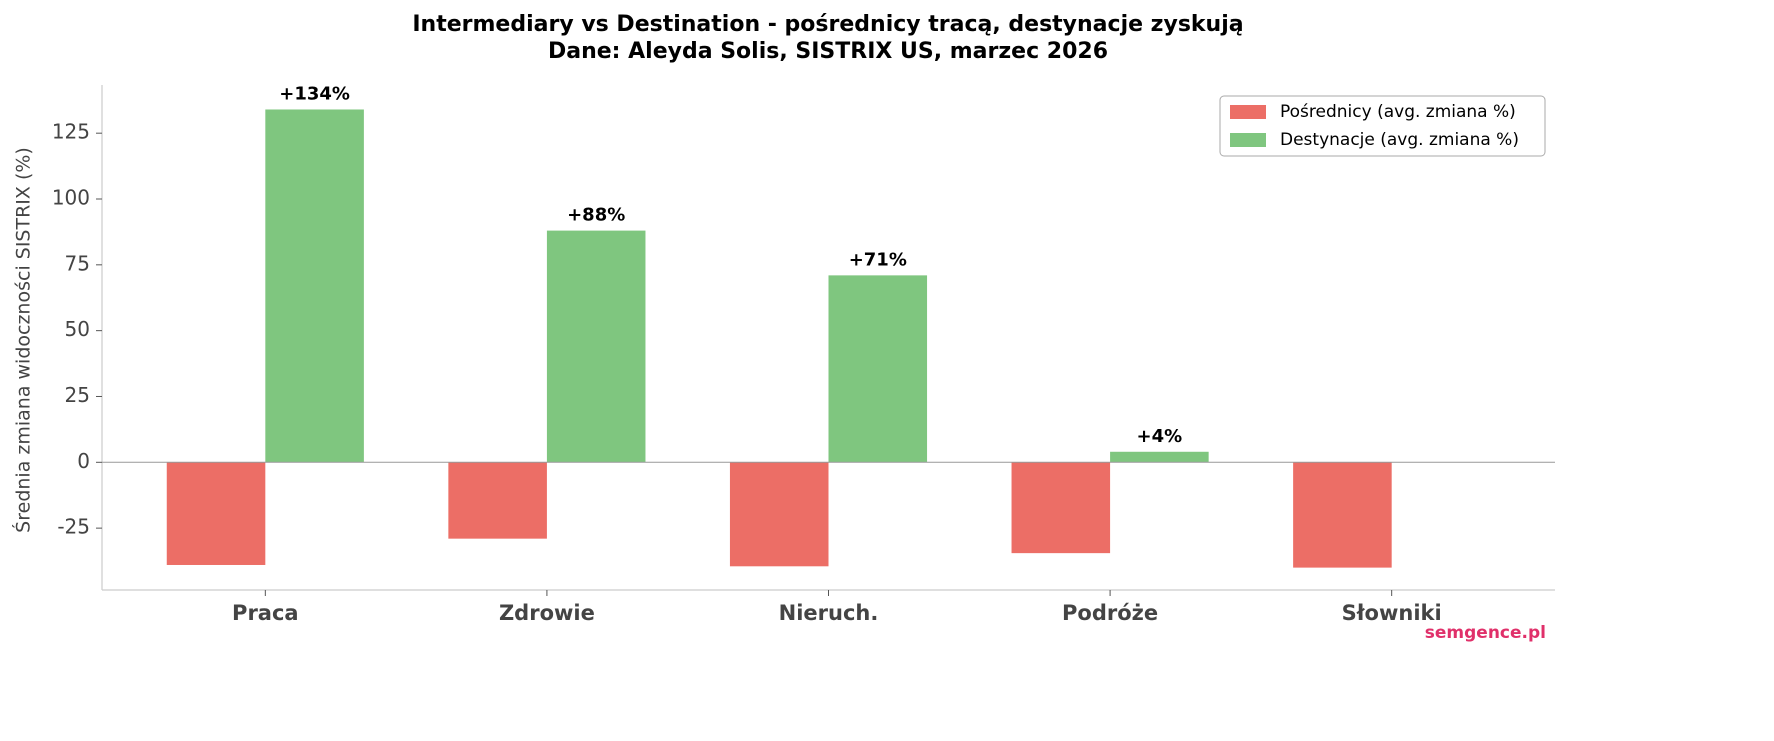 The width and height of the screenshot is (1774, 741). Describe the element at coordinates (1392, 613) in the screenshot. I see `x-tick-label: Słowniki` at that location.